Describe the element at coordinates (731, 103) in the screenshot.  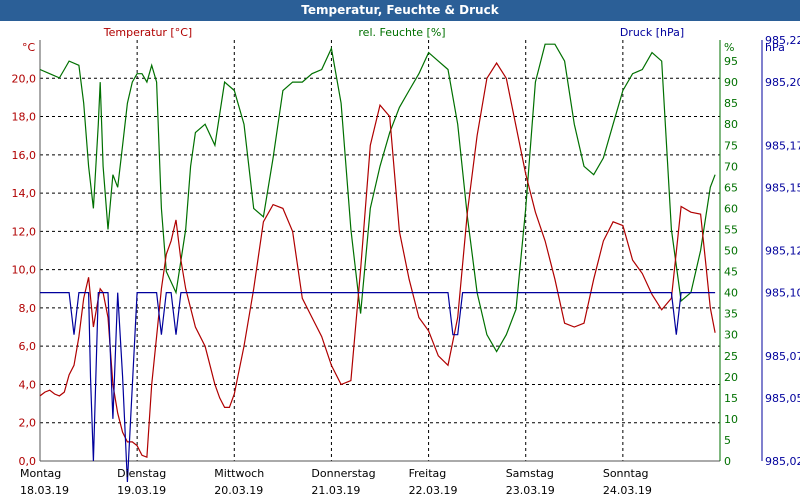
I see `y-humidity-tick-label: 85` at that location.